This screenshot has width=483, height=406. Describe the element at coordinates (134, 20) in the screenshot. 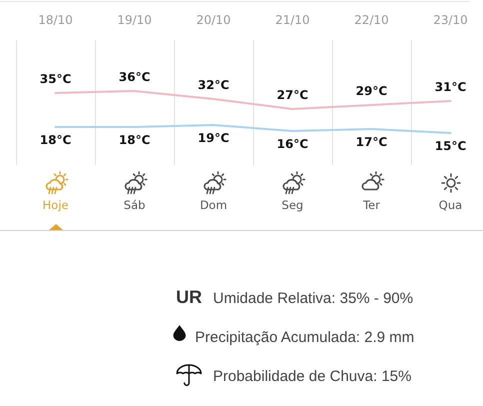

I see `x-tick-label: 19/10` at that location.